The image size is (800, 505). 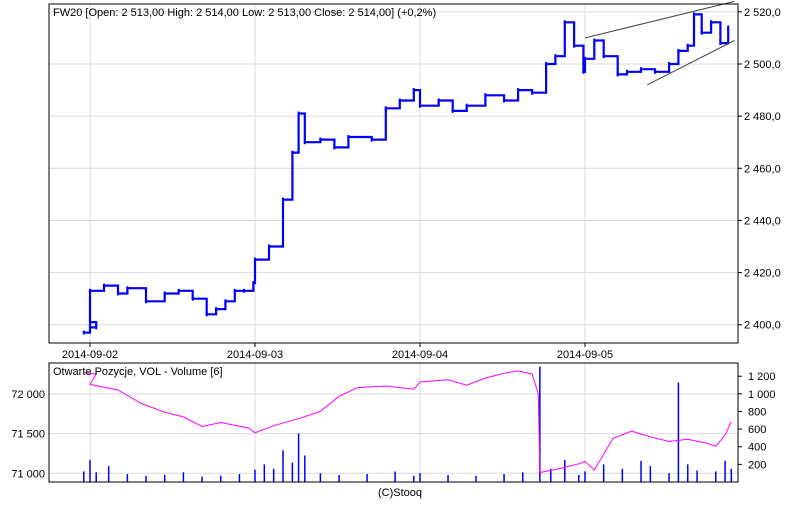 I want to click on price-x-ticks: 2014-09-02 2014-09-03 2014-09-04 2014-09-05, so click(x=337, y=352).